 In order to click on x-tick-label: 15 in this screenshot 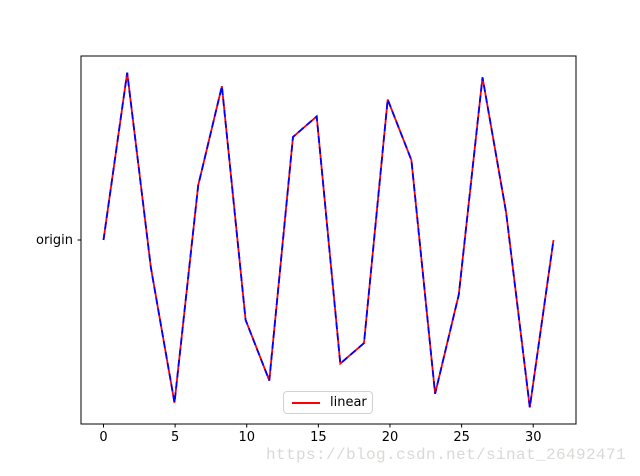, I will do `click(318, 437)`.